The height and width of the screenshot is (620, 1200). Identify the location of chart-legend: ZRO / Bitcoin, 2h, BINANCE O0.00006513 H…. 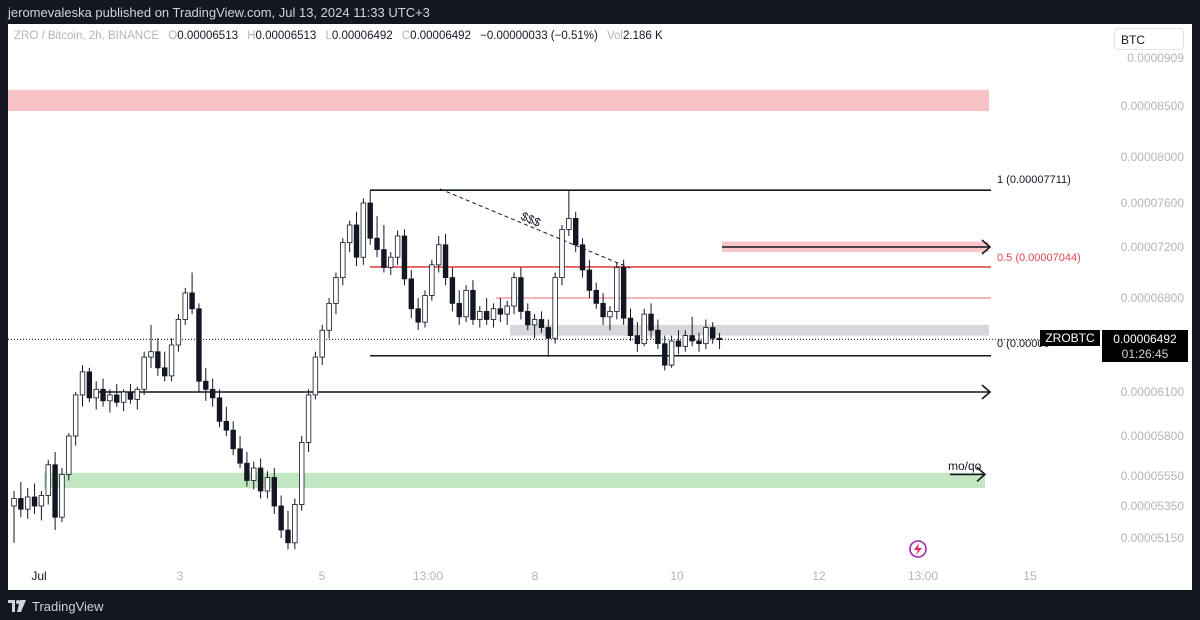
(338, 36).